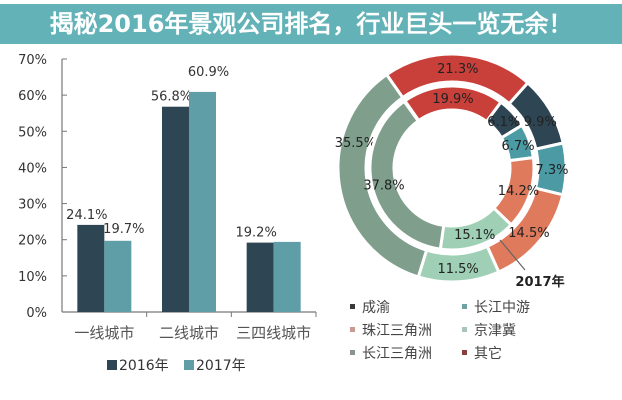 The width and height of the screenshot is (622, 400). Describe the element at coordinates (376, 308) in the screenshot. I see `legend-label: 成渝` at that location.